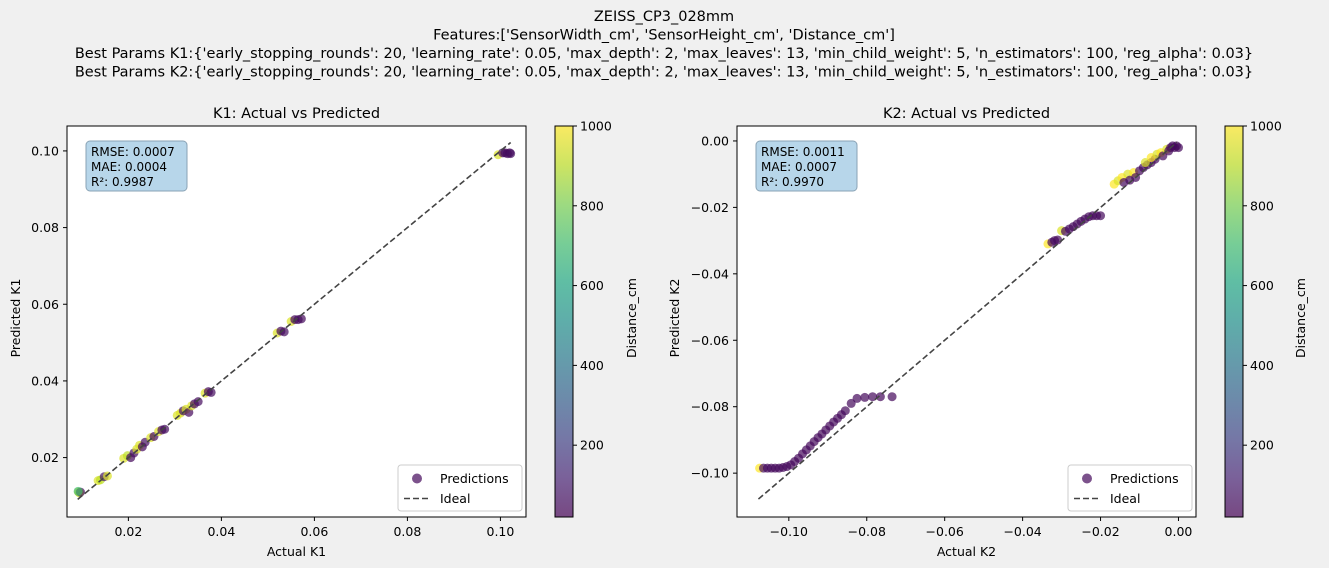  I want to click on k2-stats-box-background, so click(806, 166).